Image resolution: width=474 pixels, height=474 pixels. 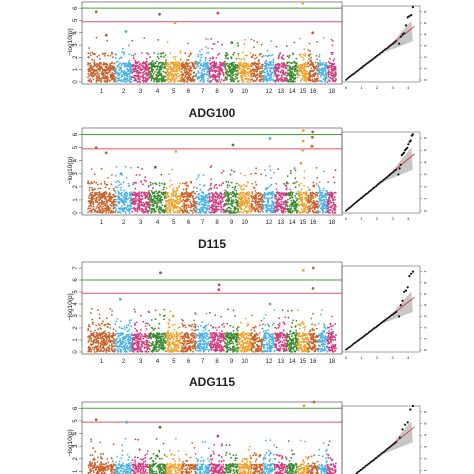 What do you see at coordinates (76, 82) in the screenshot?
I see `y-tick-label: 0` at bounding box center [76, 82].